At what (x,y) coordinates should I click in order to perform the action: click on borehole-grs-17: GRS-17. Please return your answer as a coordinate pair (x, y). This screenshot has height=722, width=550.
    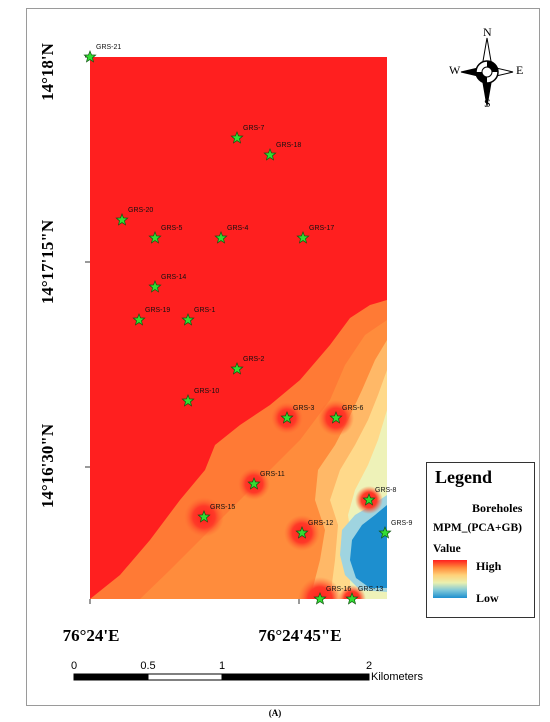
    Looking at the image, I should click on (315, 234).